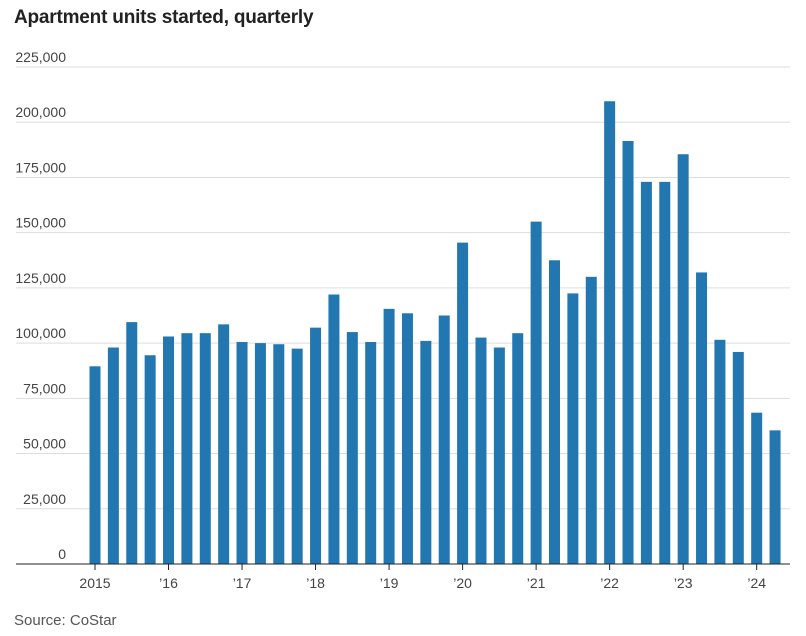 This screenshot has height=636, width=806. Describe the element at coordinates (389, 583) in the screenshot. I see `x-tick-label: ’19` at that location.